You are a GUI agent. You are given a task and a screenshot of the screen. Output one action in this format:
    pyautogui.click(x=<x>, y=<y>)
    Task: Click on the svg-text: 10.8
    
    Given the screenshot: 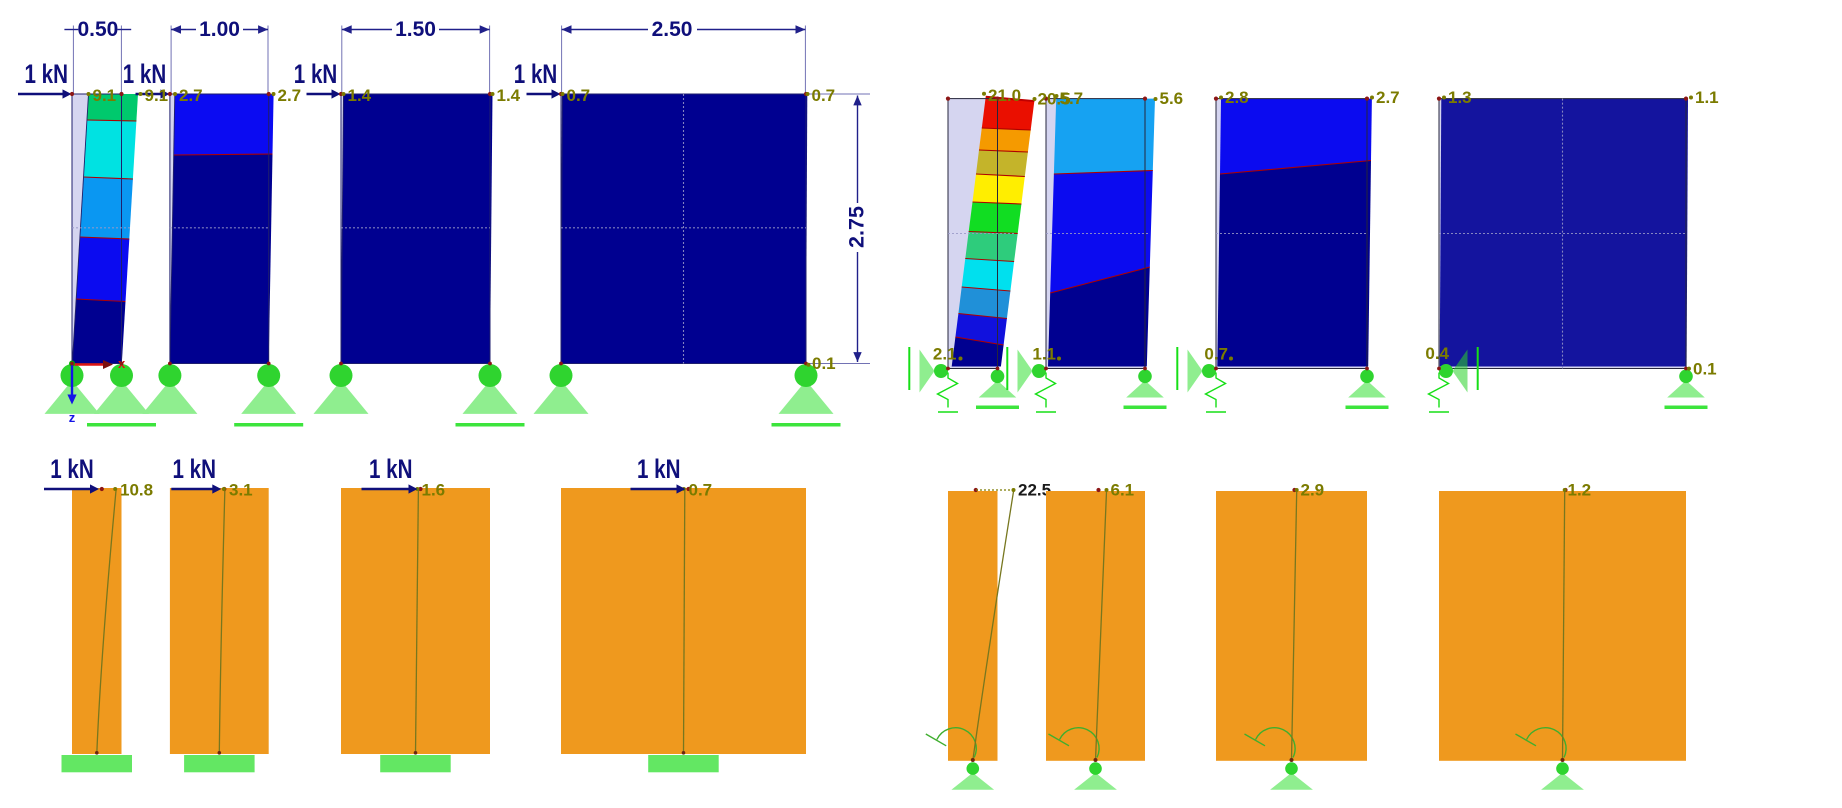 What is the action you would take?
    pyautogui.click(x=136, y=490)
    